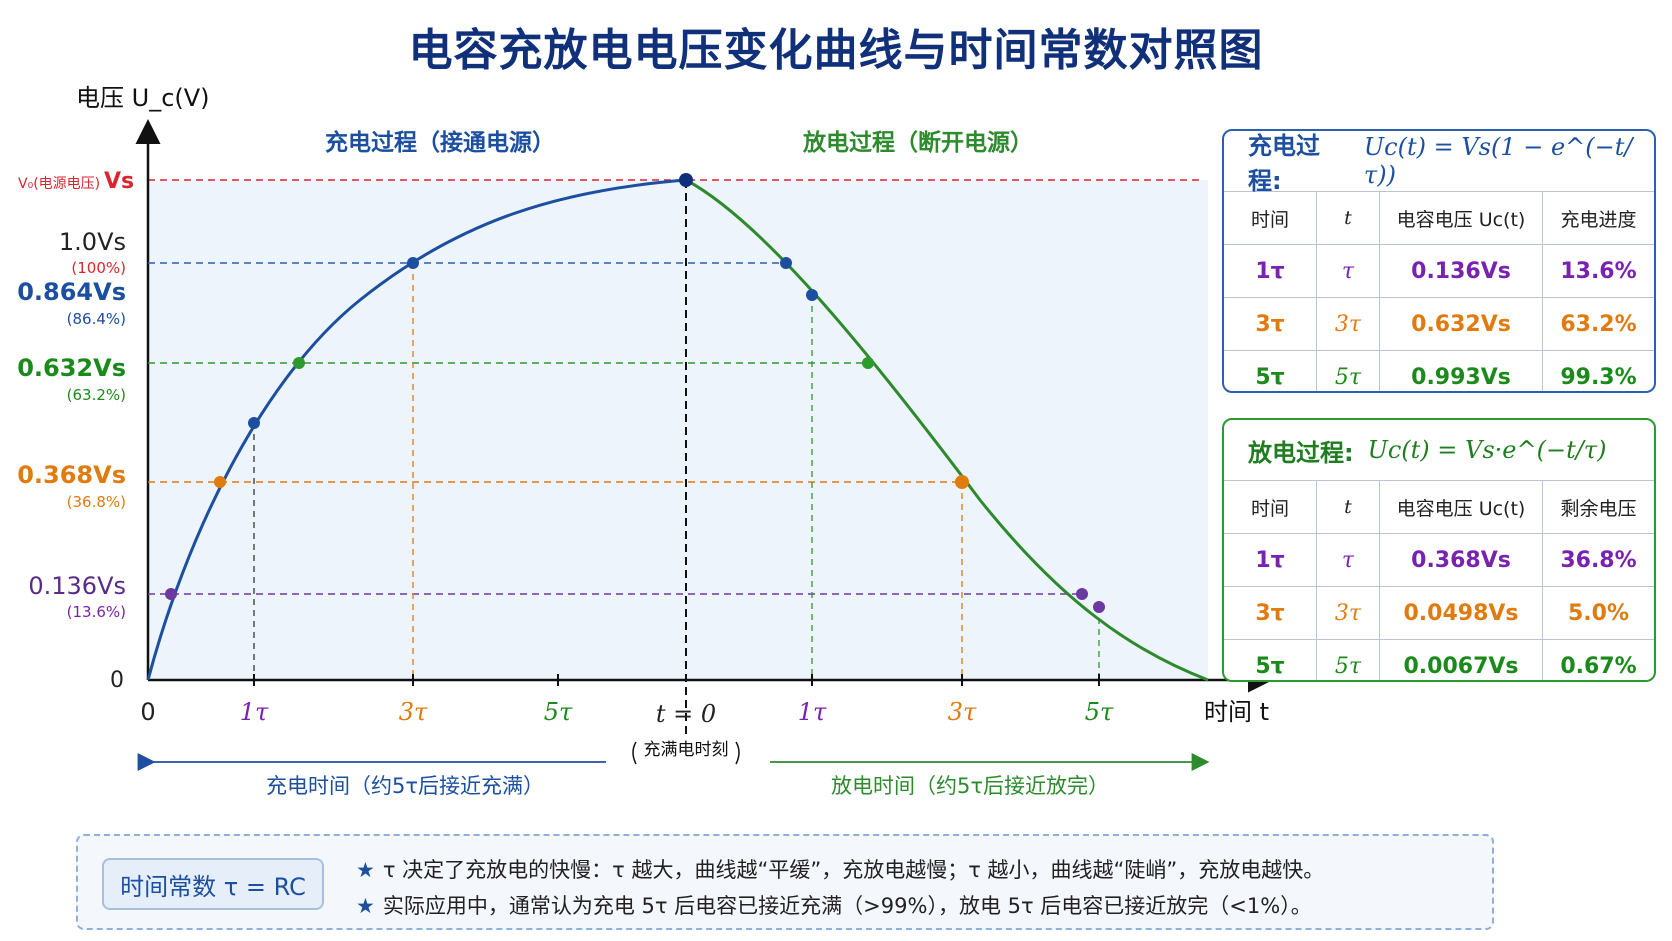  What do you see at coordinates (1461, 560) in the screenshot?
I see `cell: 0.368Vs` at bounding box center [1461, 560].